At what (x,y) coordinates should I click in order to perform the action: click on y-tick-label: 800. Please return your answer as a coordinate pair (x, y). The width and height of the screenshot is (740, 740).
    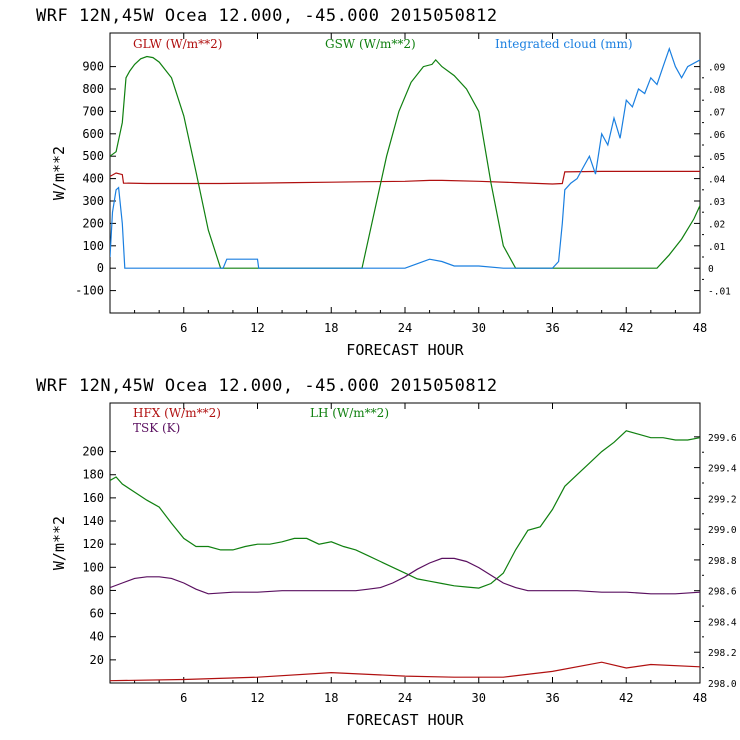
    Looking at the image, I should click on (93, 89).